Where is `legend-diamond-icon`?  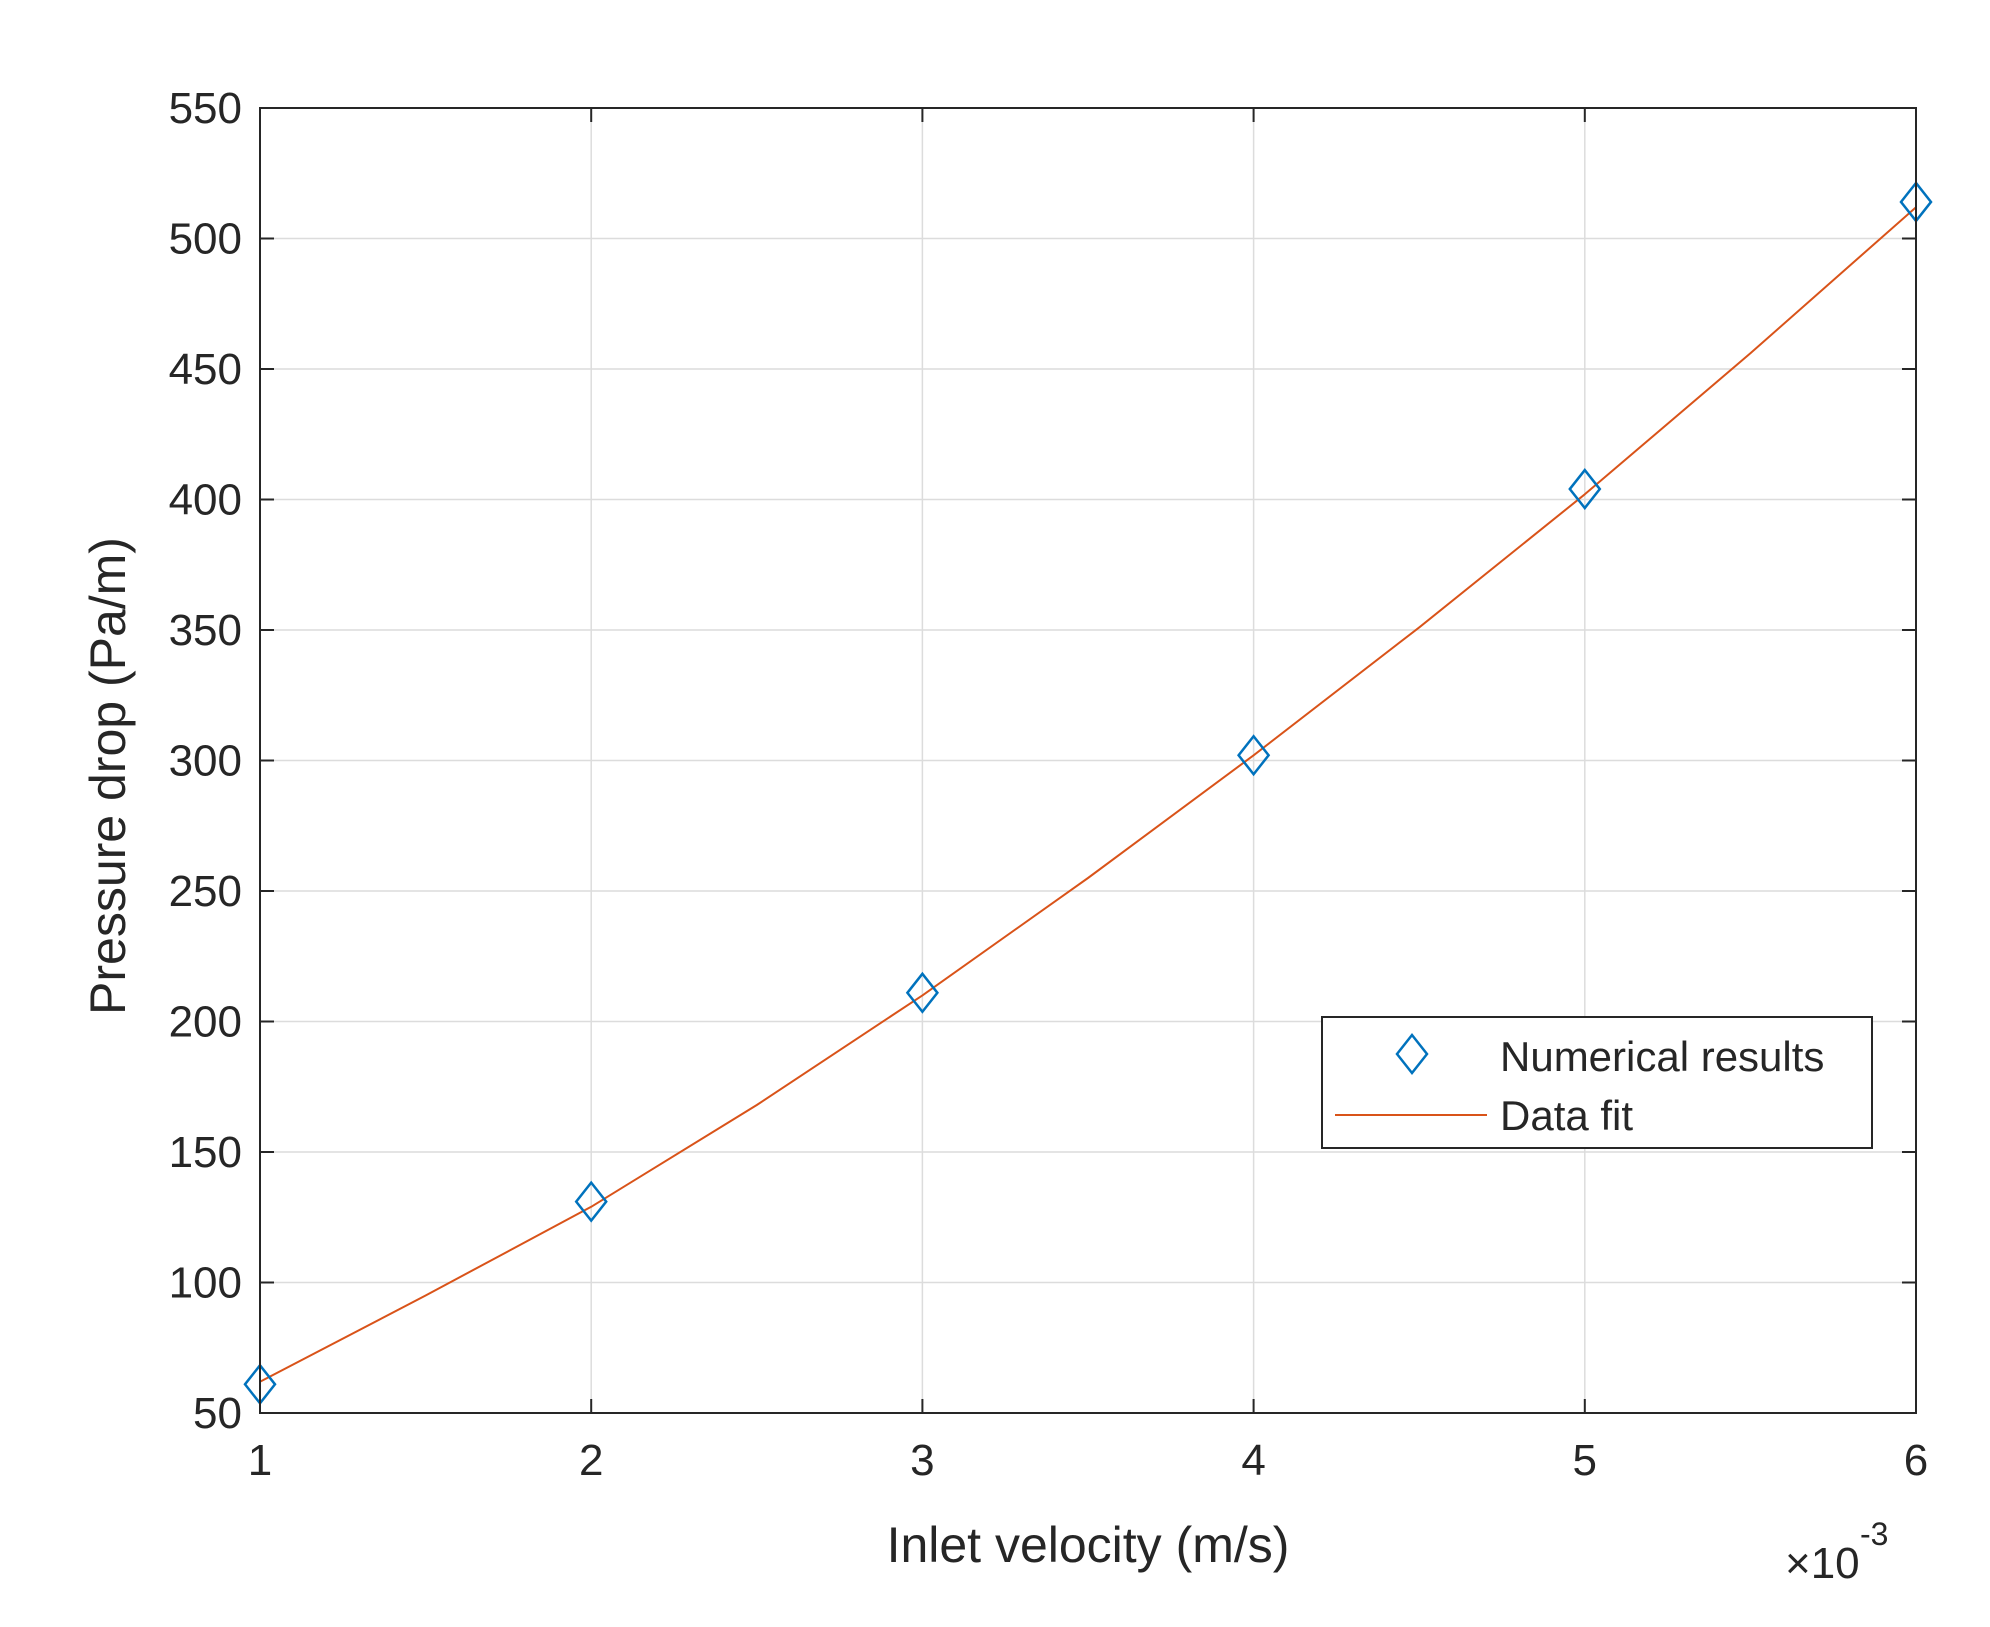 legend-diamond-icon is located at coordinates (1412, 1054).